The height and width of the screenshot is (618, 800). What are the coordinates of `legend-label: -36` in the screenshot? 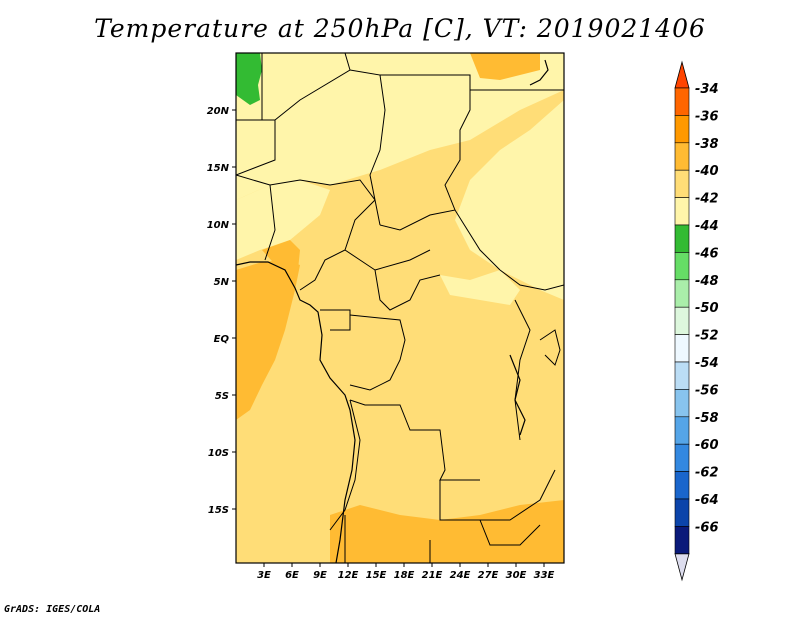 It's located at (707, 116).